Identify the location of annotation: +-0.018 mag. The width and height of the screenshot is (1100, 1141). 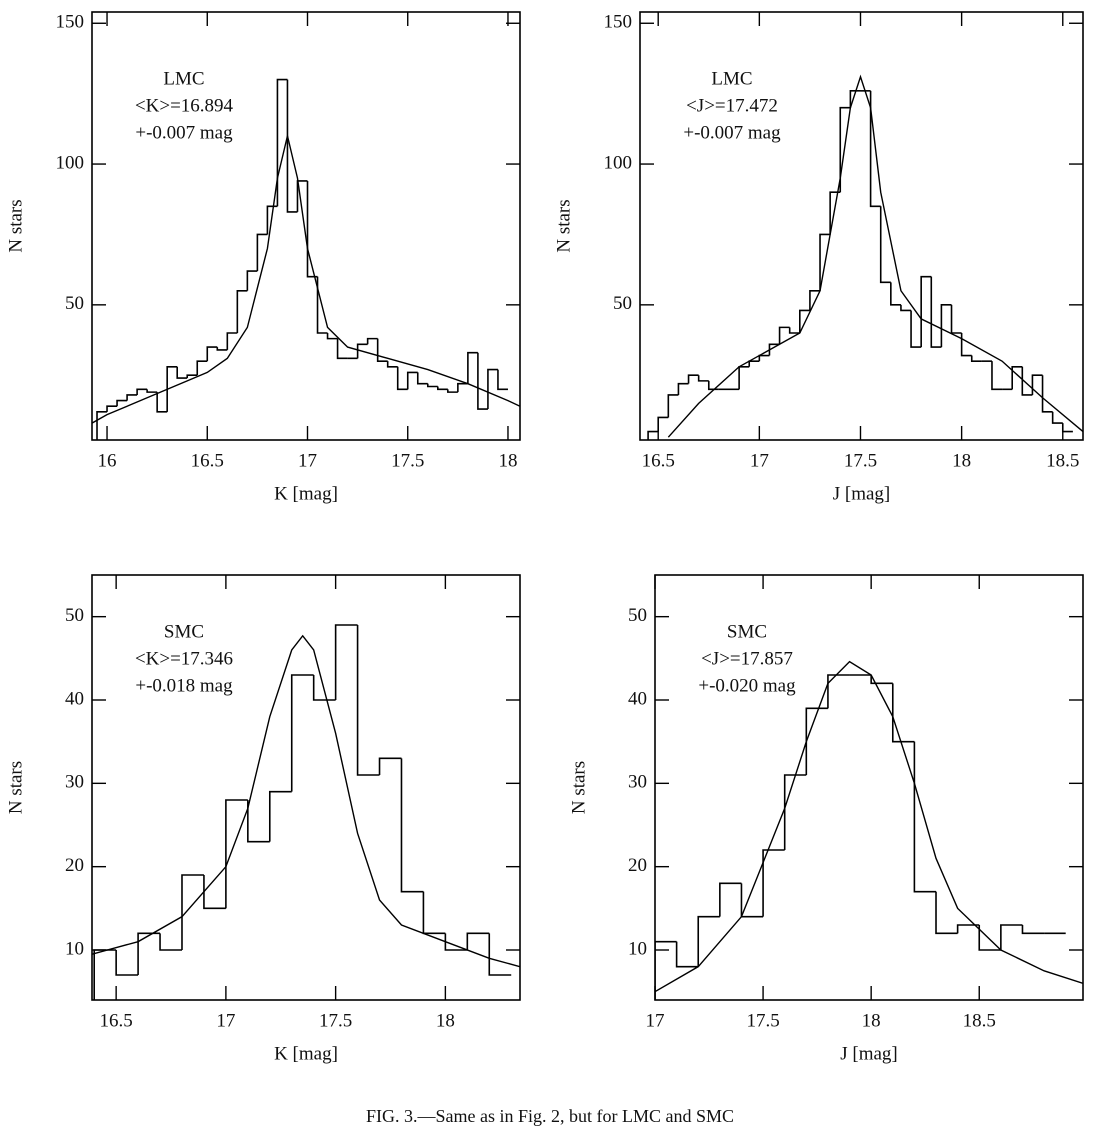
(184, 685).